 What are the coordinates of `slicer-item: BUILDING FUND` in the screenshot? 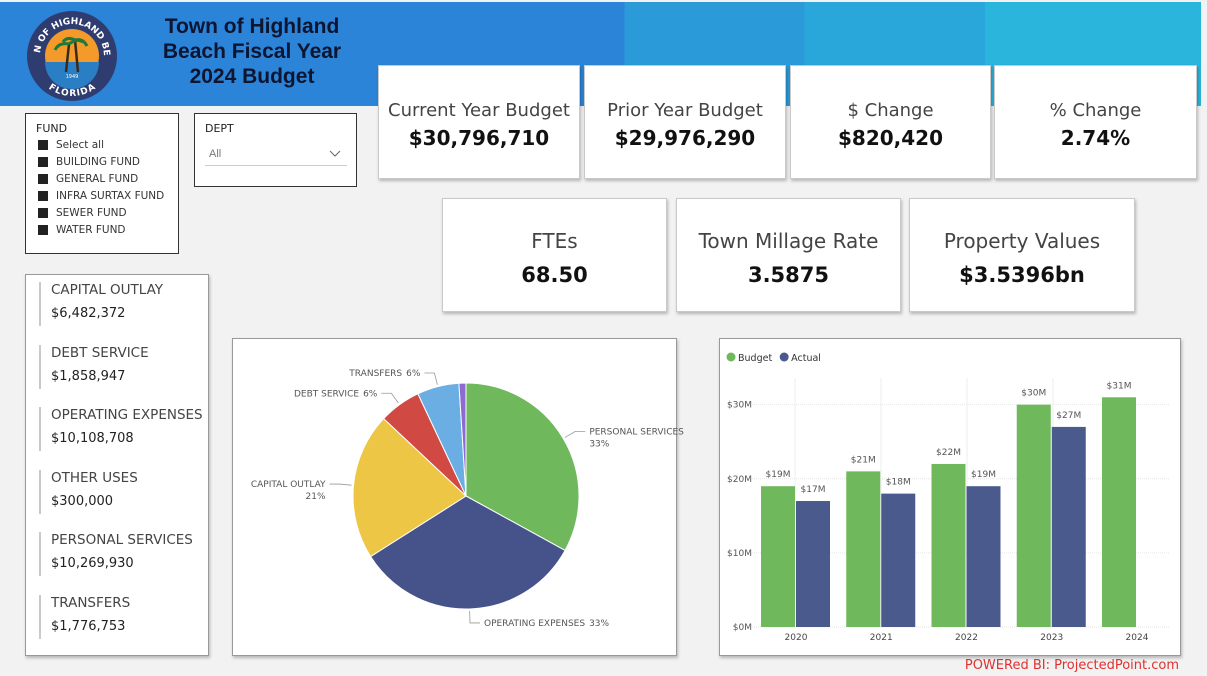 It's located at (89, 162).